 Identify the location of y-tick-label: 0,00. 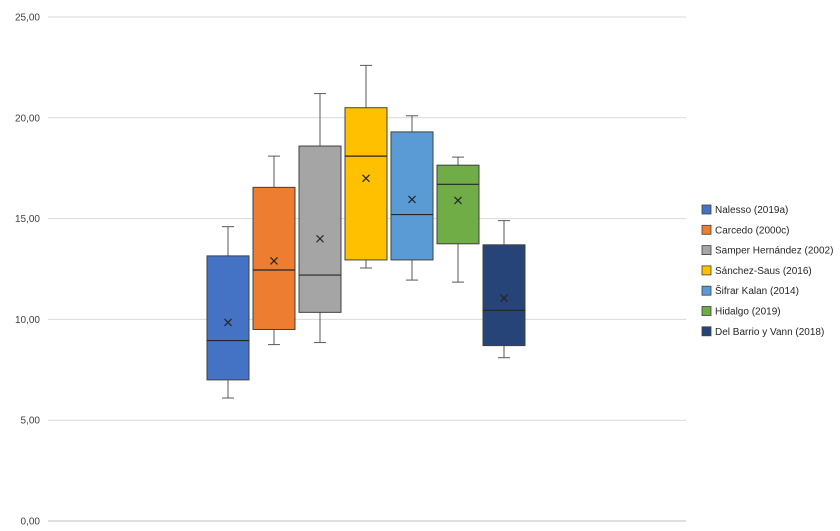
(31, 522).